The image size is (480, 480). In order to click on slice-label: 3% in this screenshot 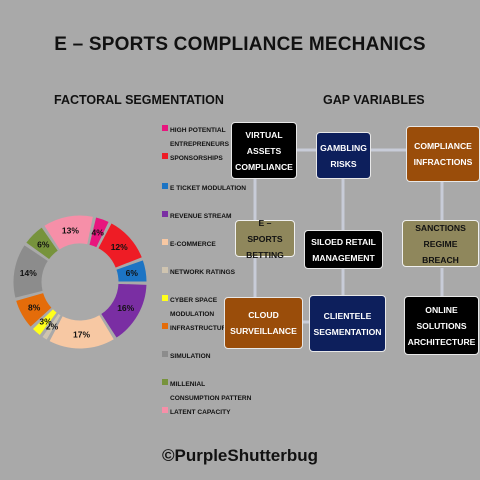, I will do `click(45, 322)`.